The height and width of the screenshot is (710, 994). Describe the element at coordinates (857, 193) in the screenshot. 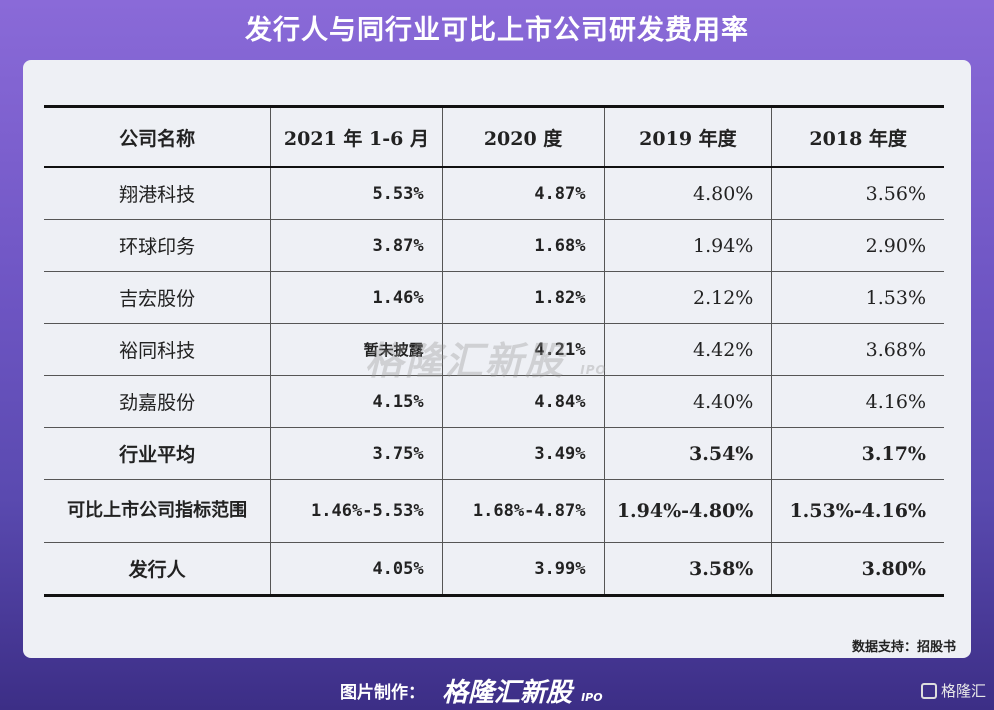

I see `value-2018: 3.56%` at that location.